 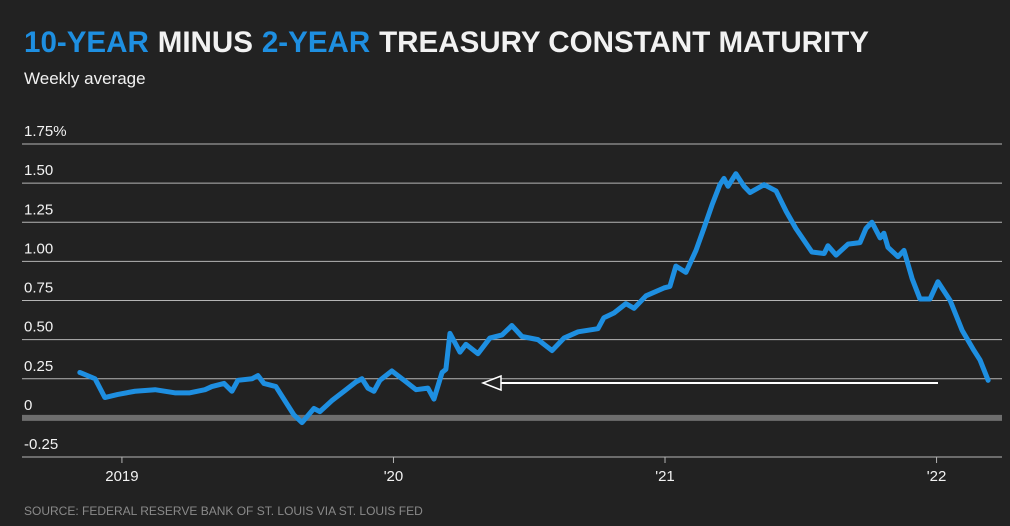 What do you see at coordinates (38, 209) in the screenshot?
I see `y-tick-label: 1.25` at bounding box center [38, 209].